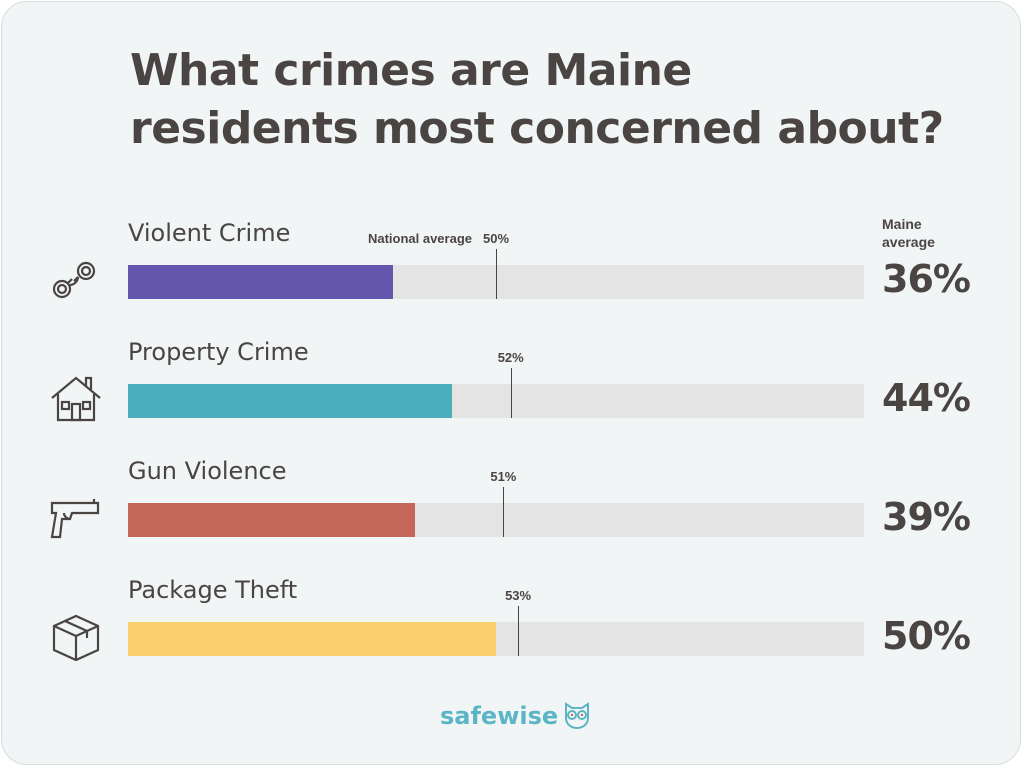 The image size is (1024, 768). I want to click on bar-row-gun-violence: Gun Violence 51% 39%, so click(512, 512).